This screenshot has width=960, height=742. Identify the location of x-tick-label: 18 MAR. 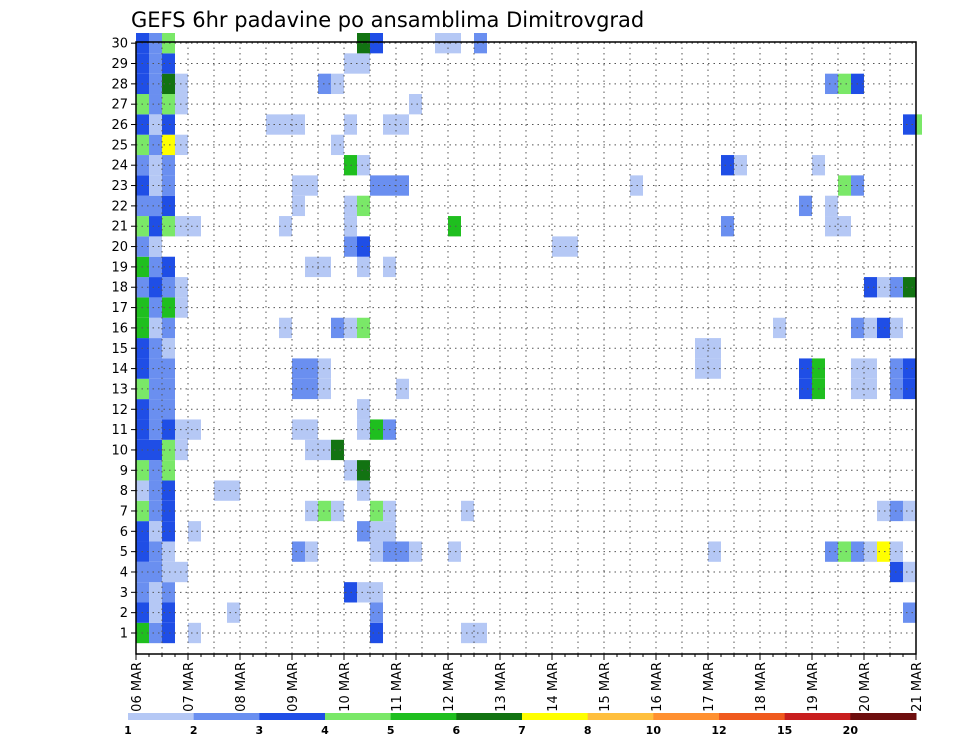
(761, 687).